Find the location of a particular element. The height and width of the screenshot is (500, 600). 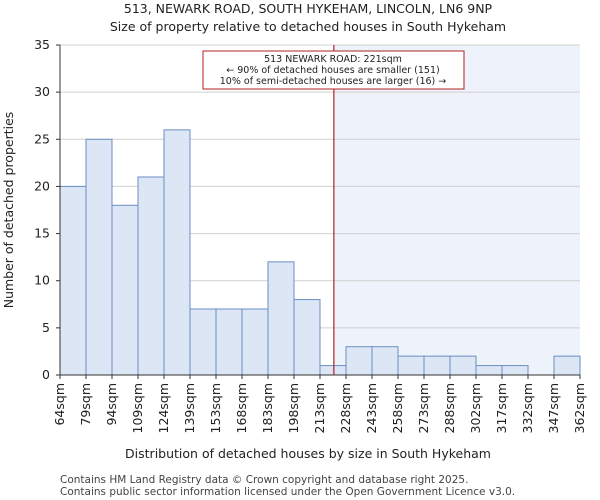

bar-94sqm is located at coordinates (125, 290).